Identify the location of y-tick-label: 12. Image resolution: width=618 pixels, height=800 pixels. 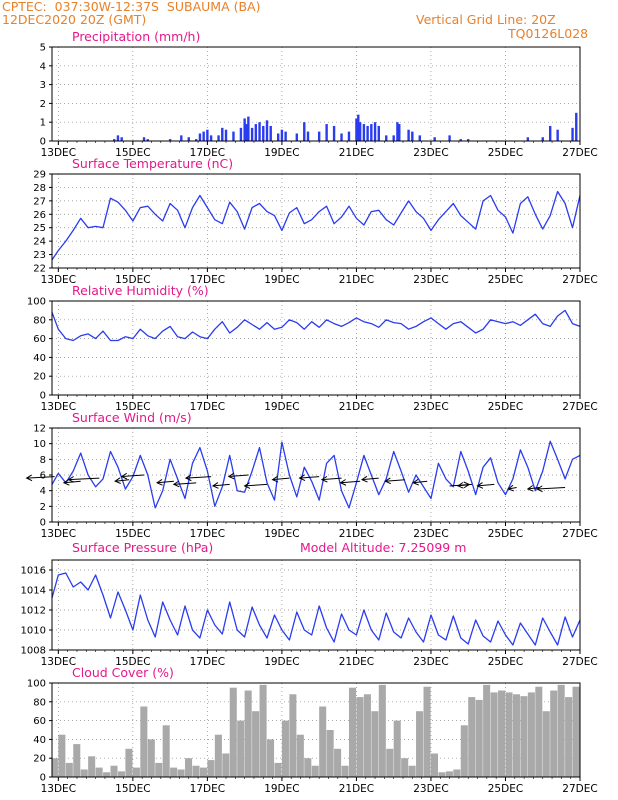
(39, 429).